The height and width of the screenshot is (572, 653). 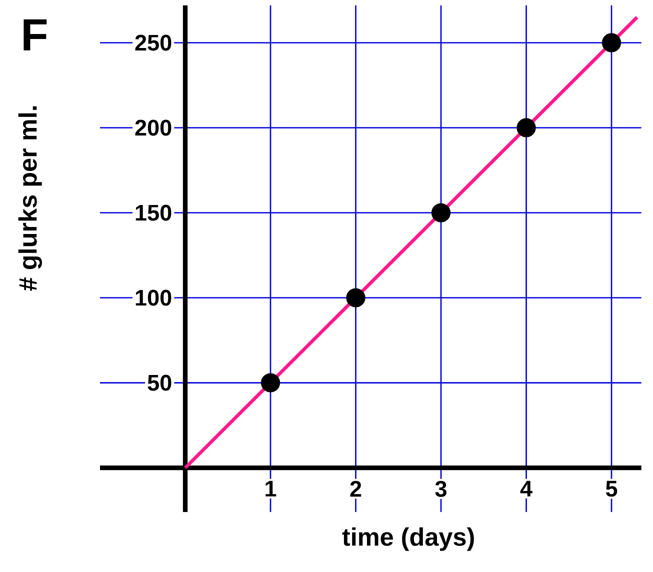 I want to click on y-tick-label: 200, so click(x=153, y=128).